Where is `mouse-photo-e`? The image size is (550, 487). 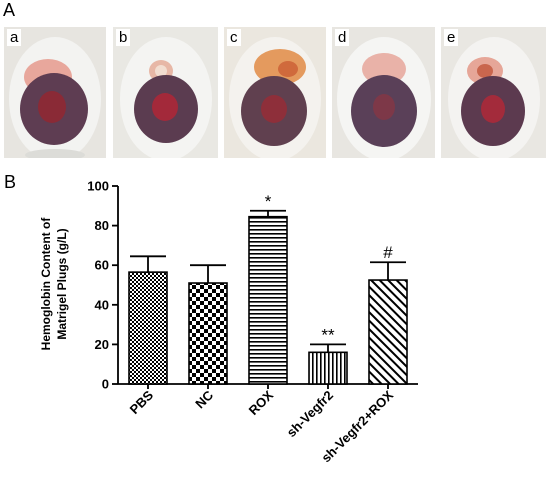 mouse-photo-e is located at coordinates (493, 92).